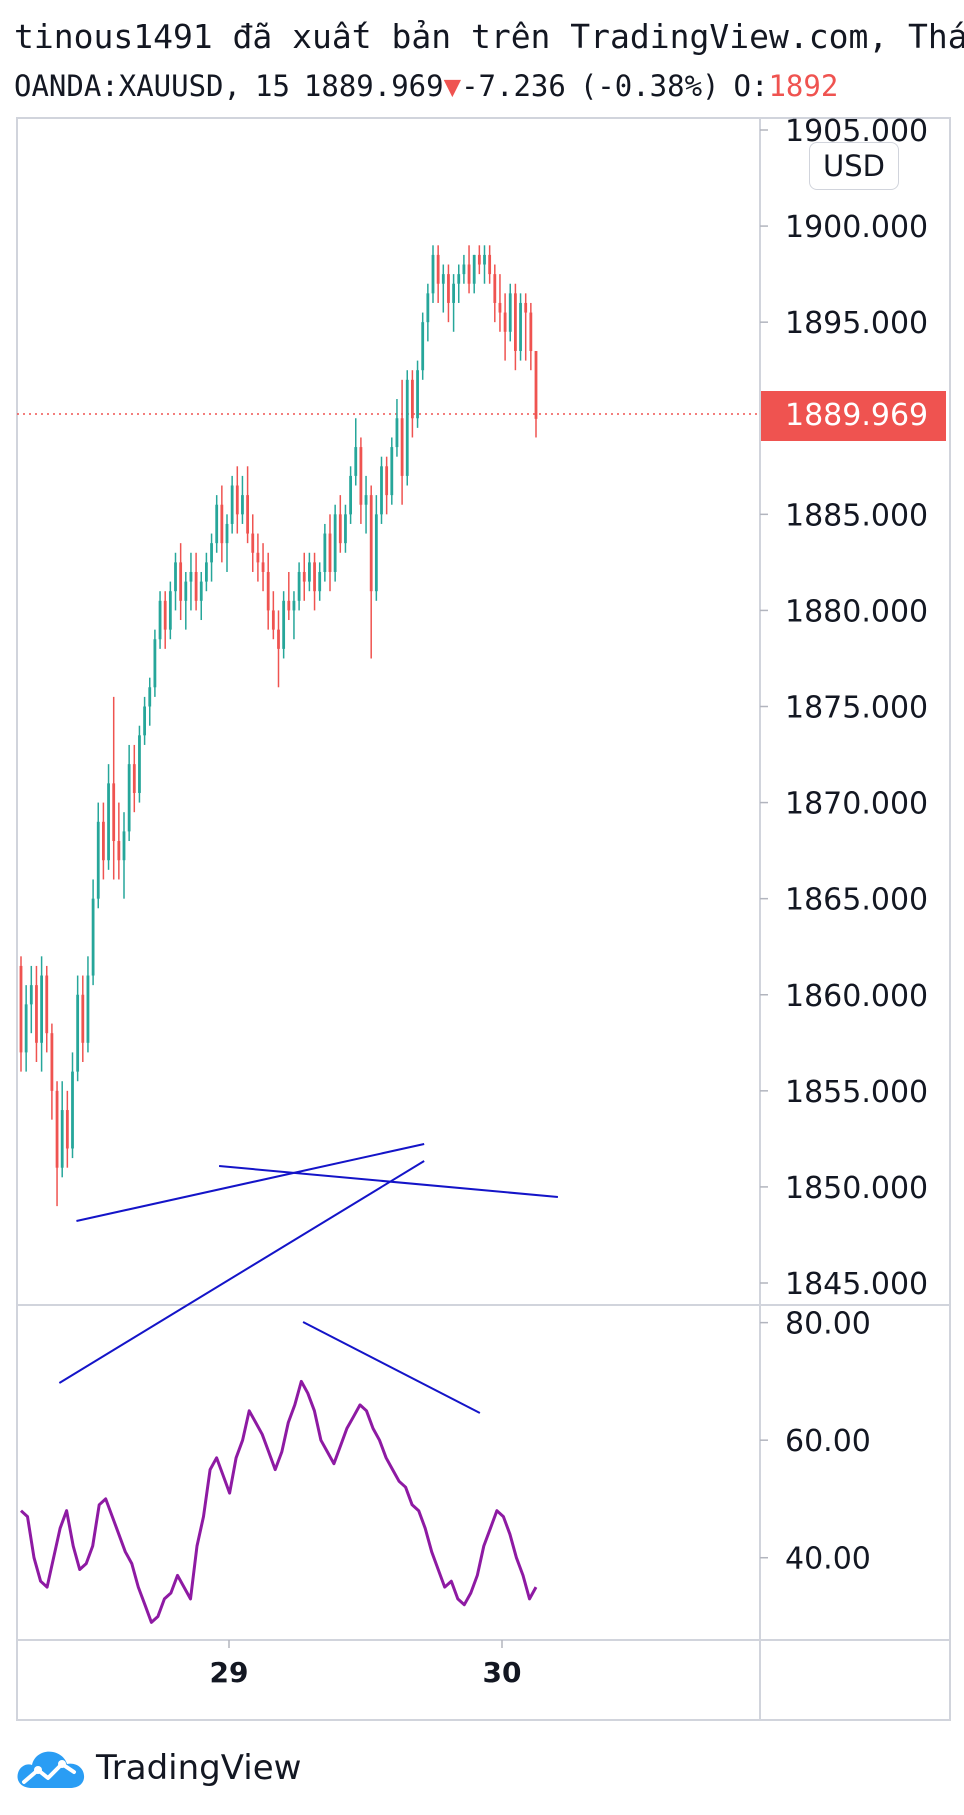 Image resolution: width=964 pixels, height=1815 pixels. What do you see at coordinates (373, 86) in the screenshot?
I see `last-price-value: 1889.969` at bounding box center [373, 86].